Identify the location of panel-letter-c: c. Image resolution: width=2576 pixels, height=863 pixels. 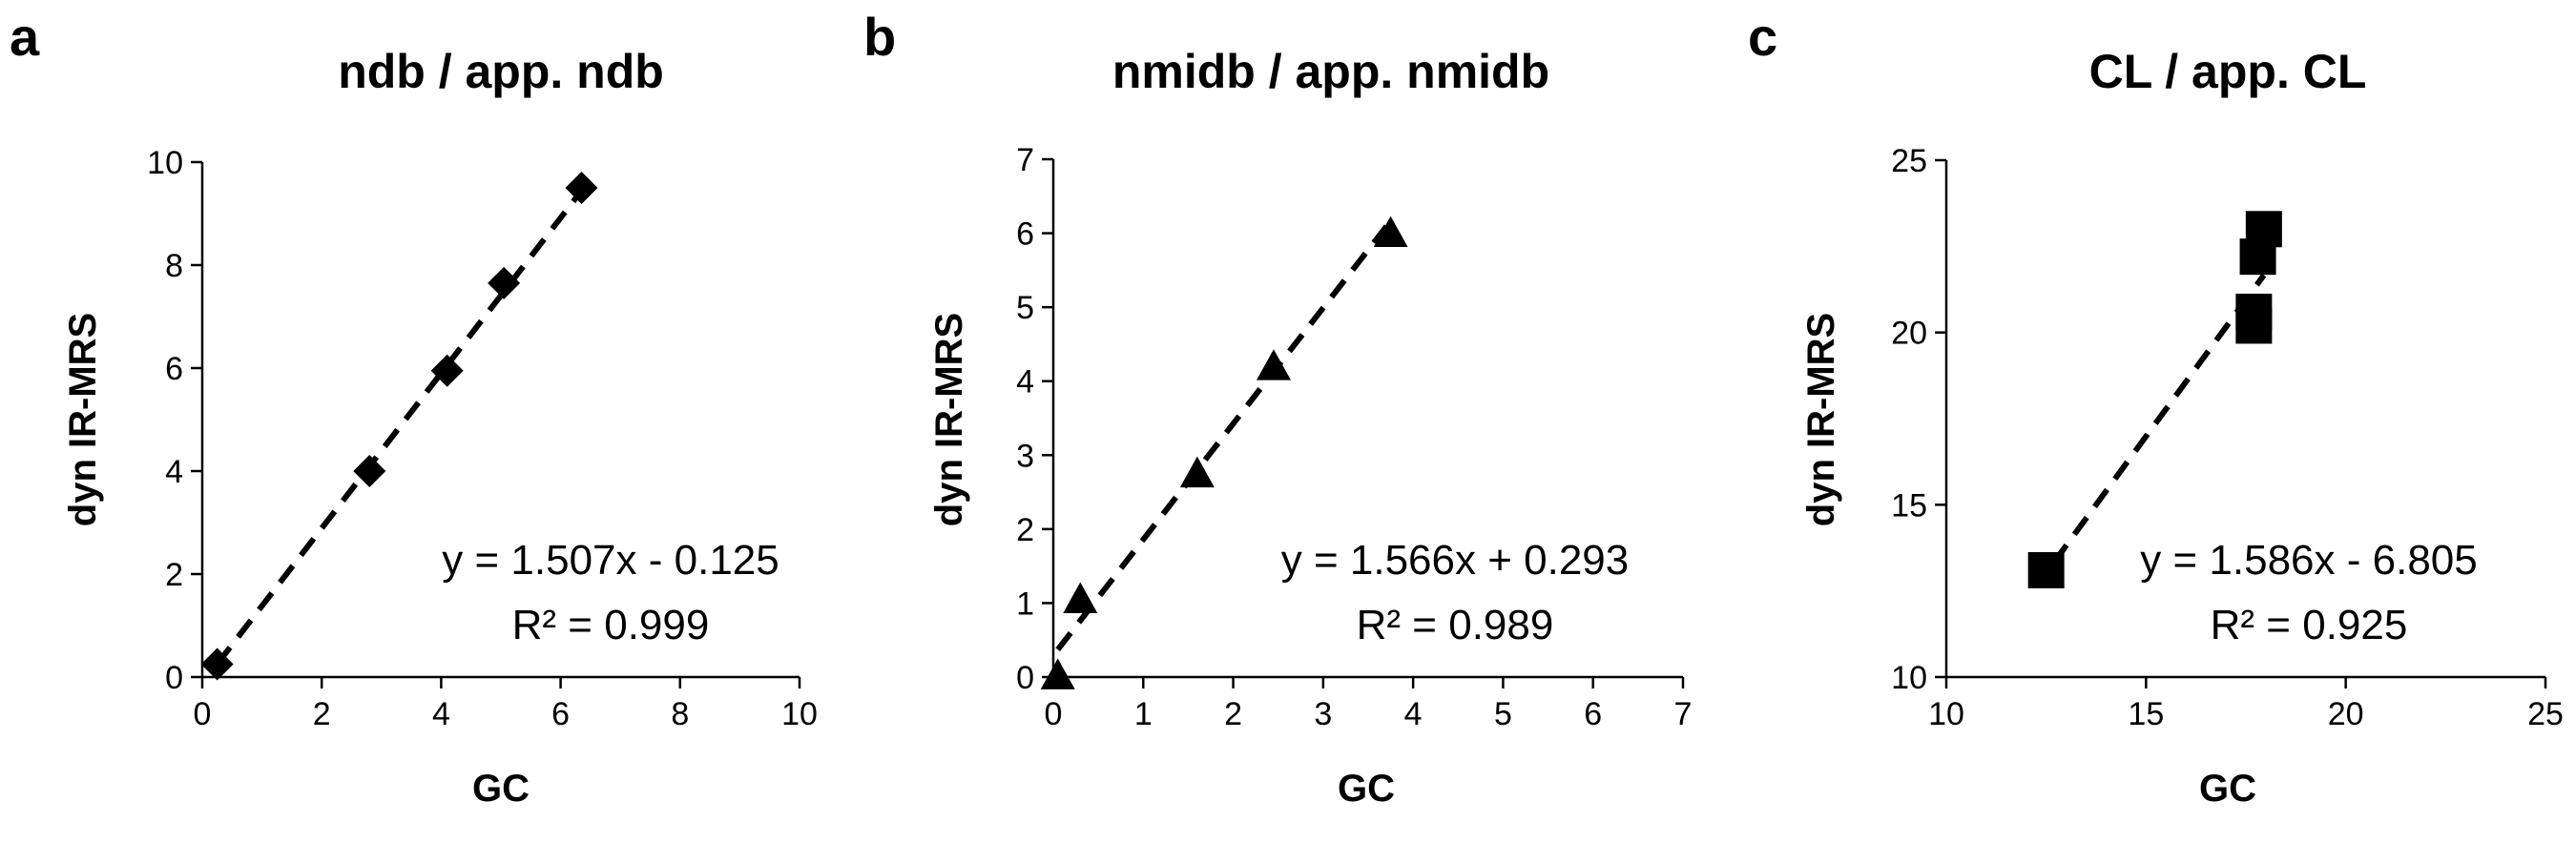
(1762, 37).